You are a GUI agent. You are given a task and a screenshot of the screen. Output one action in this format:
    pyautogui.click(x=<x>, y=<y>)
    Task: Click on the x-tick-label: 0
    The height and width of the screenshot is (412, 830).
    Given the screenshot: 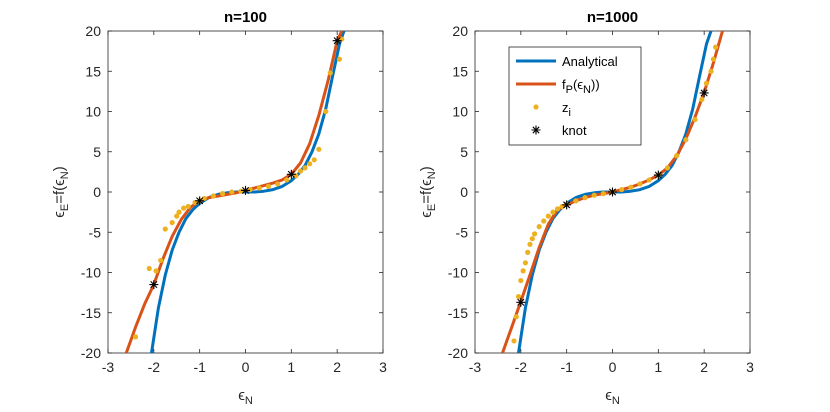 What is the action you would take?
    pyautogui.click(x=246, y=367)
    